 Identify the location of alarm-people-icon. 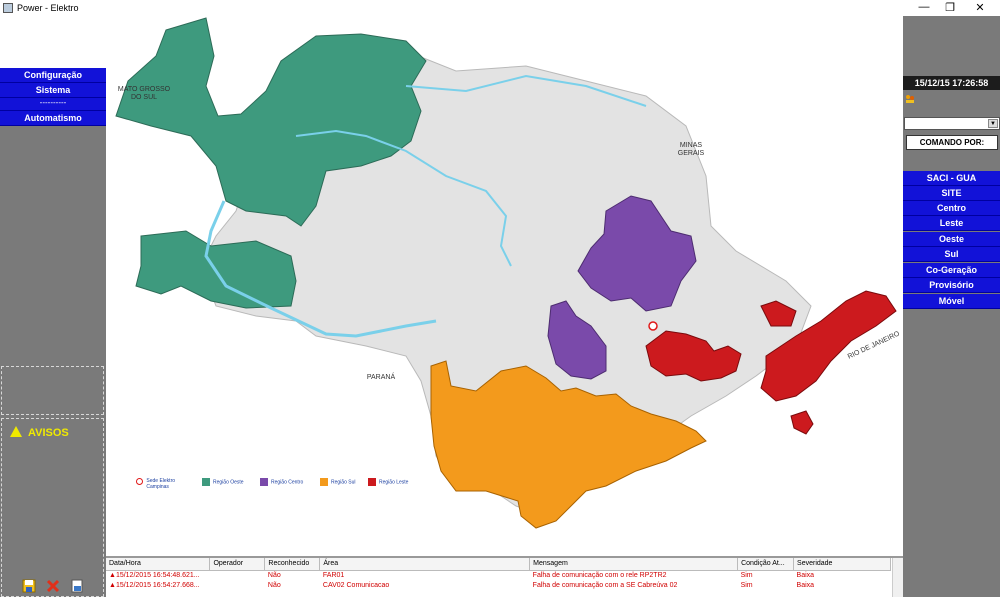
(910, 99).